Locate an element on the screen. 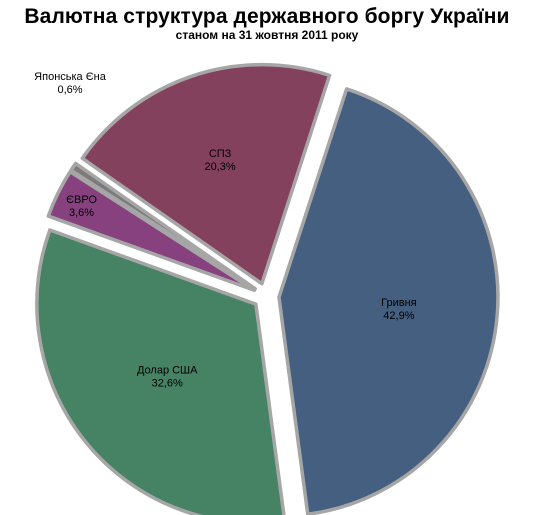 This screenshot has width=534, height=515. slice-value-label-3: 0,6% is located at coordinates (69, 90).